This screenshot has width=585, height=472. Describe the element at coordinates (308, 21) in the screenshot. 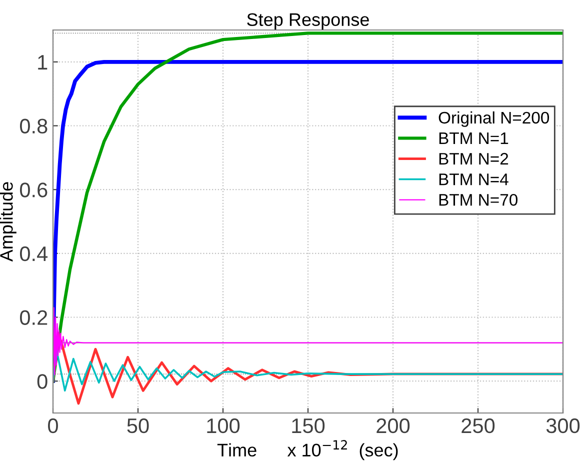

I see `chart-title: Step Response` at that location.